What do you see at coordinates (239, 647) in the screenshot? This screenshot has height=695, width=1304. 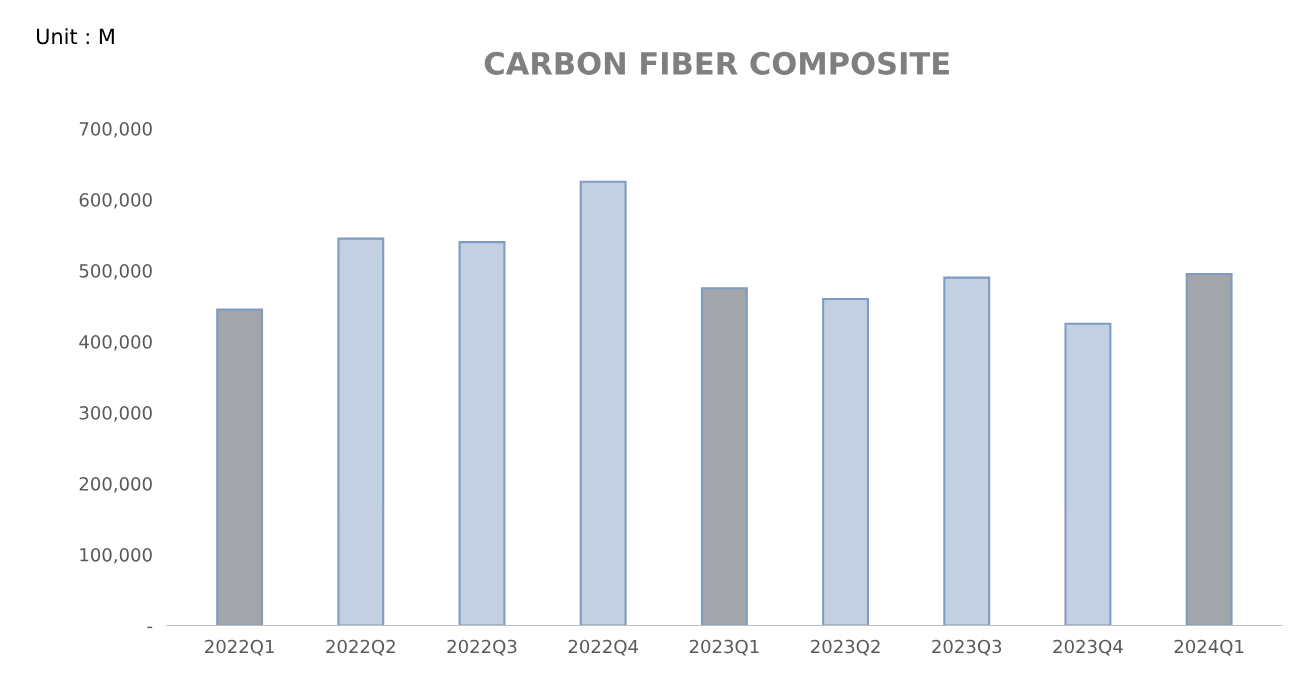 I see `x-tick-label: 2022Q1` at bounding box center [239, 647].